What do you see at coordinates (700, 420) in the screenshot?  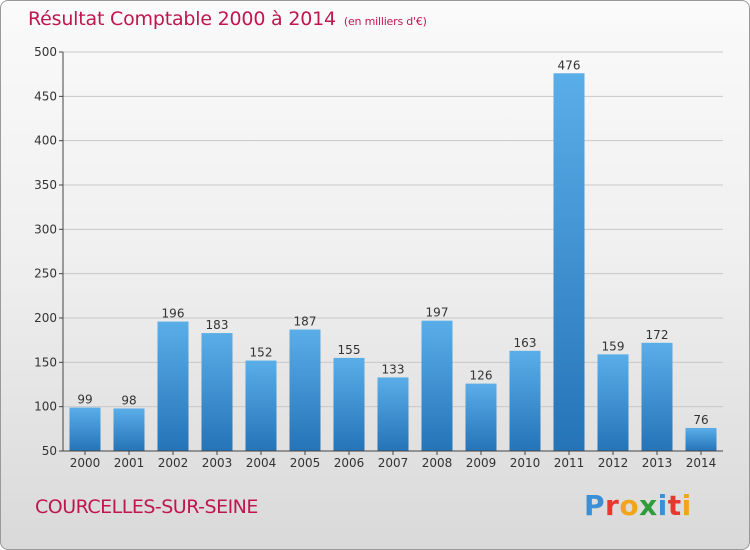 I see `data-label: 76` at bounding box center [700, 420].